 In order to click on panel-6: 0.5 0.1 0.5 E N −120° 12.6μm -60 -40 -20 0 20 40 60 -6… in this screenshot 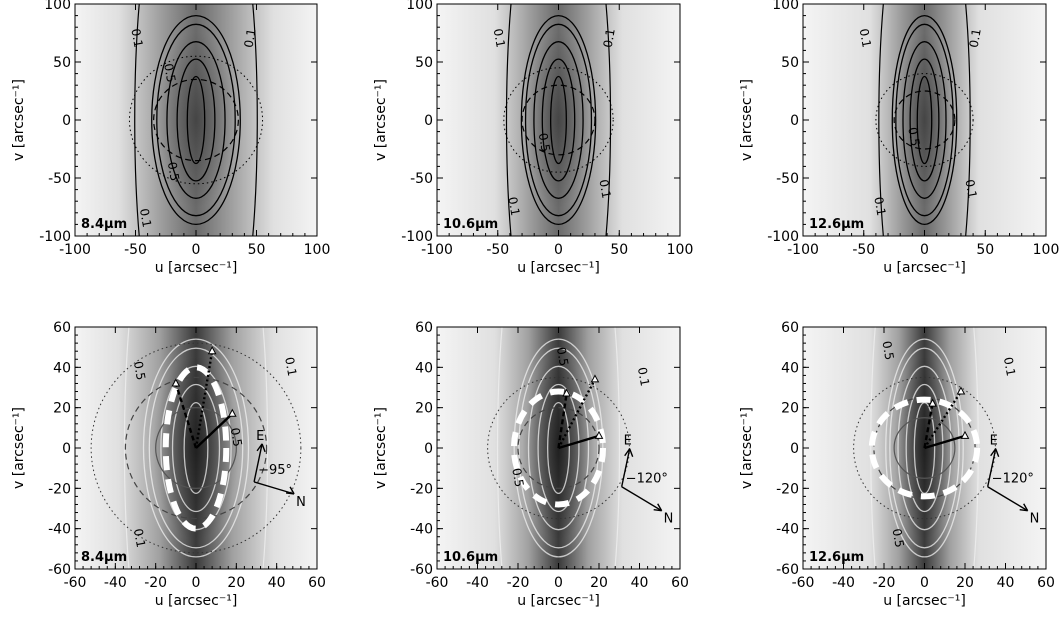, I will do `click(897, 464)`.